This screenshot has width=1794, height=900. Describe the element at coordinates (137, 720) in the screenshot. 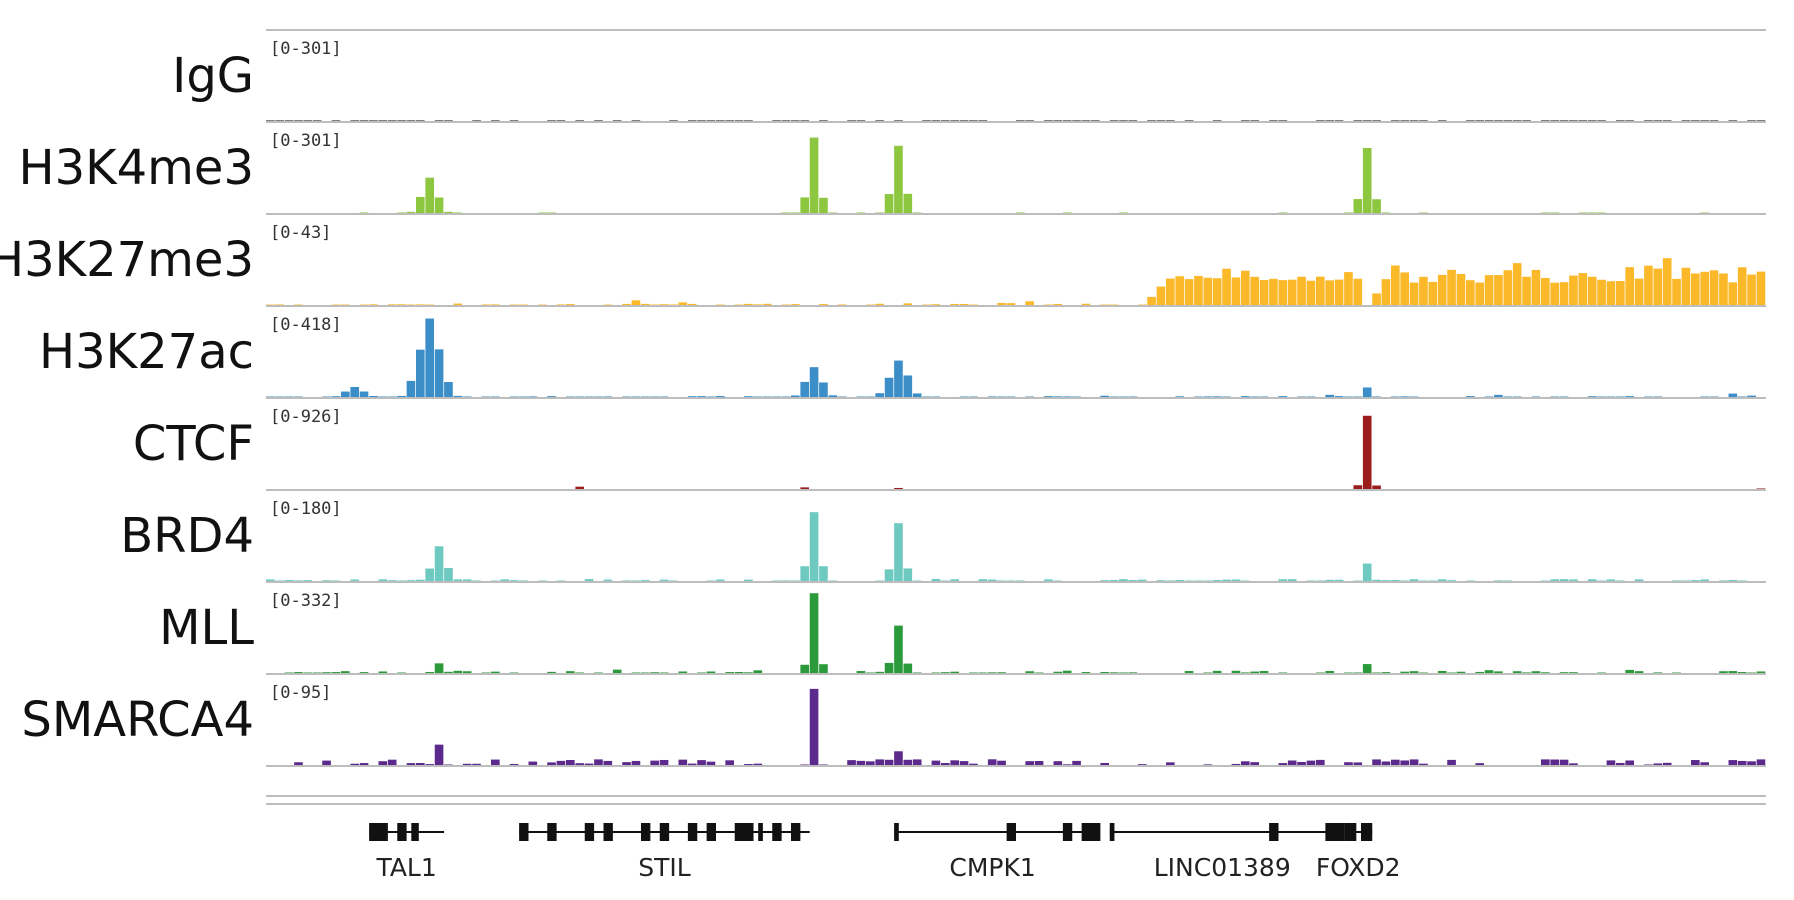

I see `track-name-label: SMARCA4` at that location.